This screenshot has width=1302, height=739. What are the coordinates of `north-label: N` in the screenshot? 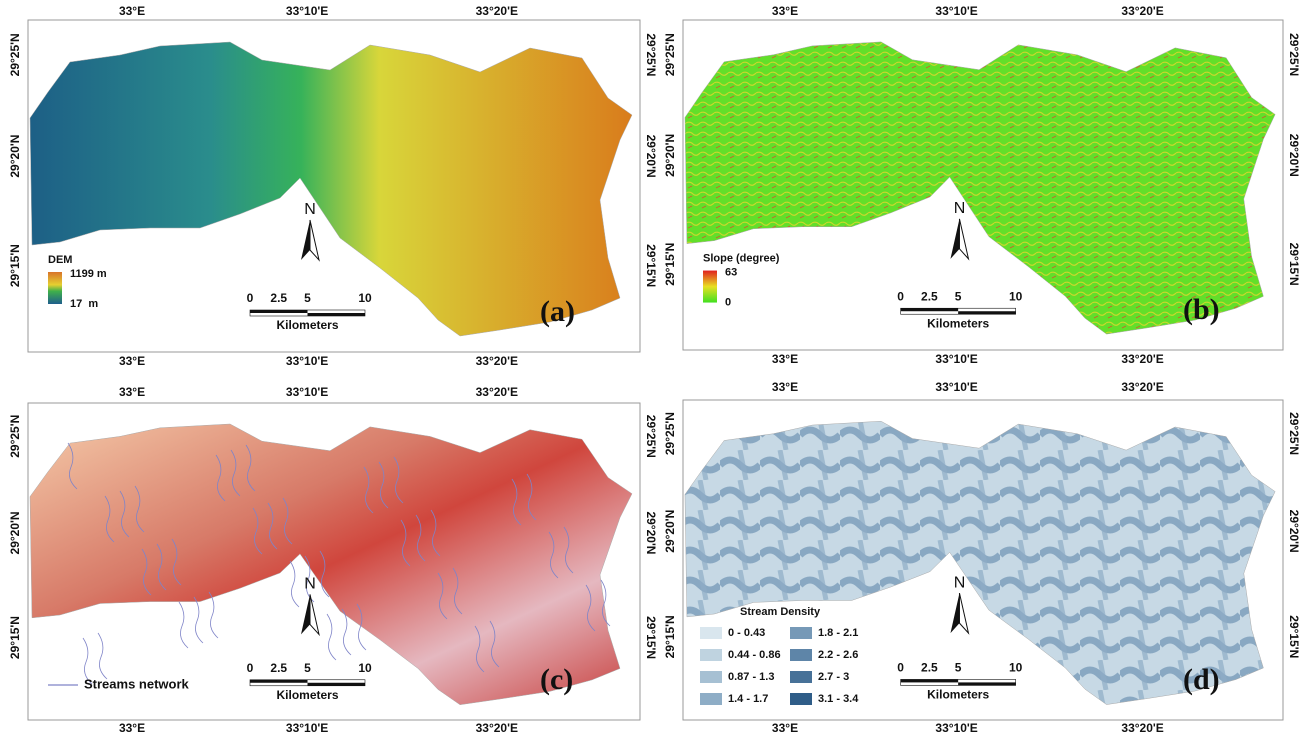 It's located at (310, 584).